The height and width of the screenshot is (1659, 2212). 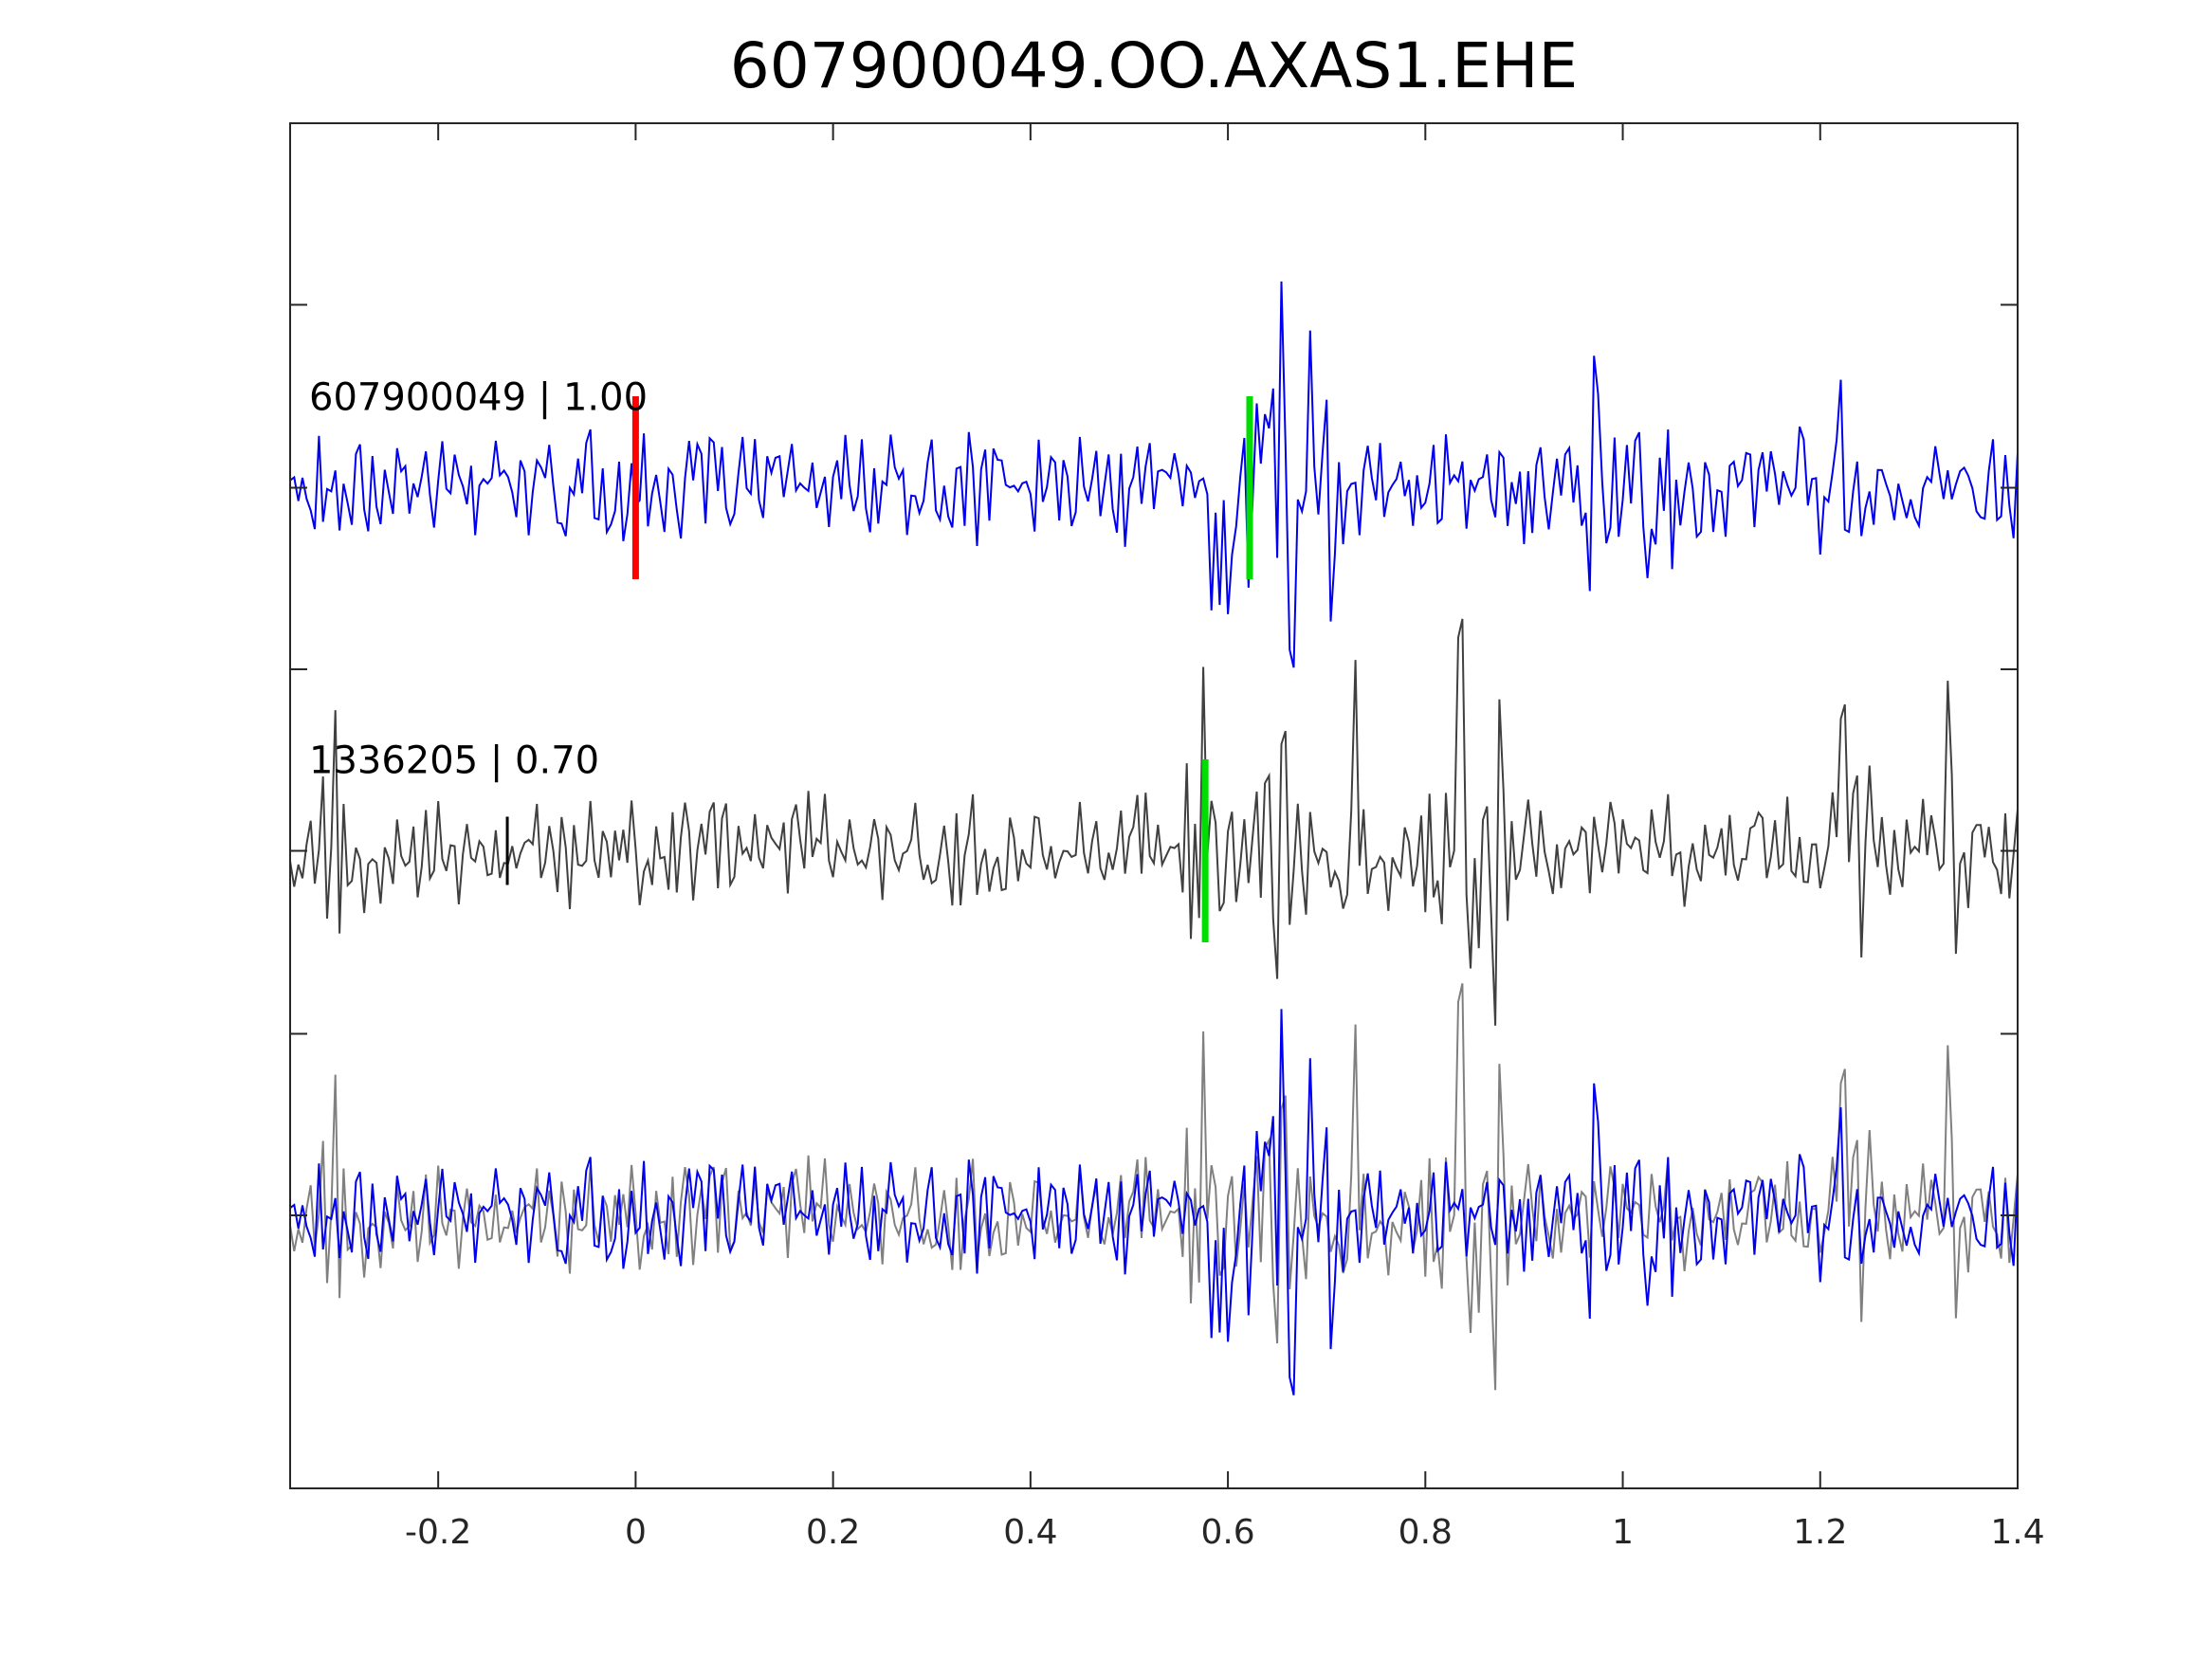 I want to click on x-tick-label: -0.2, so click(x=438, y=1532).